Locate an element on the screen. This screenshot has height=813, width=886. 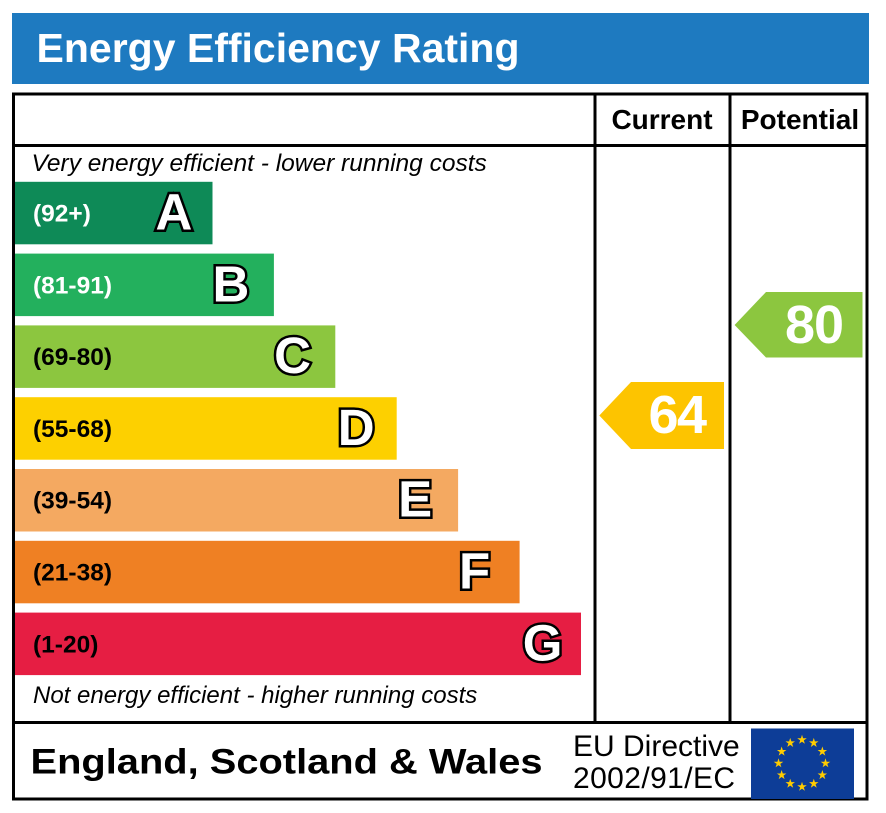
svg-text: 2002/91/EC is located at coordinates (654, 778).